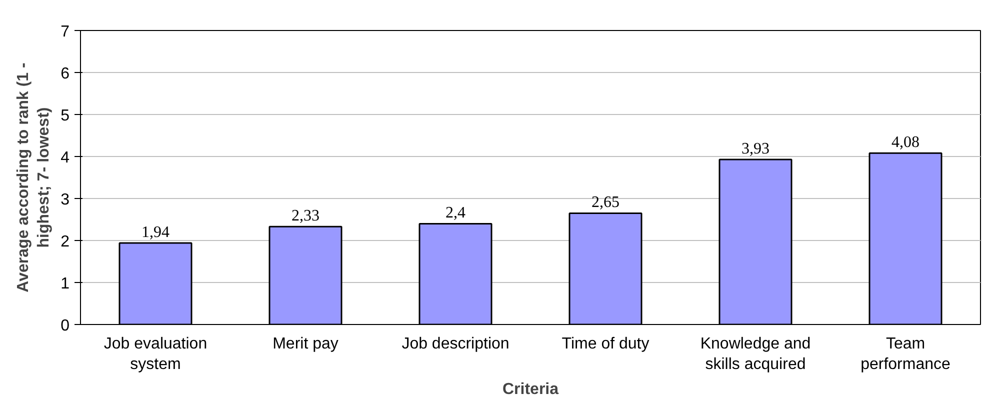  Describe the element at coordinates (306, 216) in the screenshot. I see `data-label: 2,33` at that location.